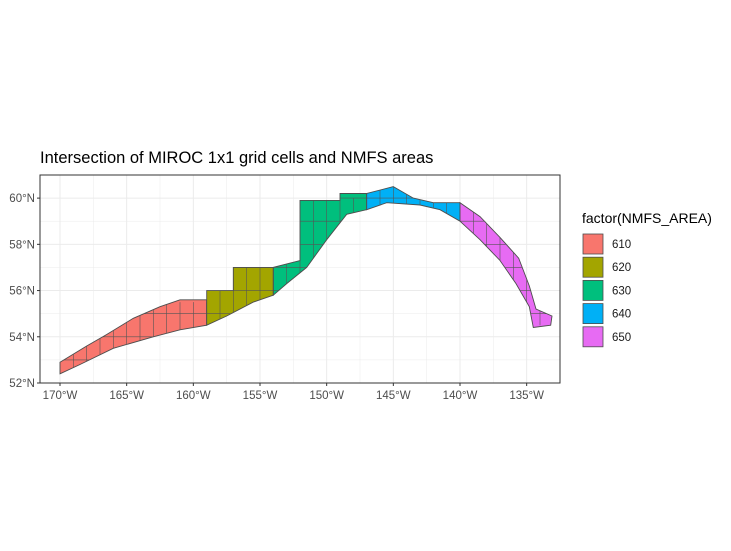 Image resolution: width=731 pixels, height=551 pixels. I want to click on legend-title: factor(NMFS_AREA), so click(647, 218).